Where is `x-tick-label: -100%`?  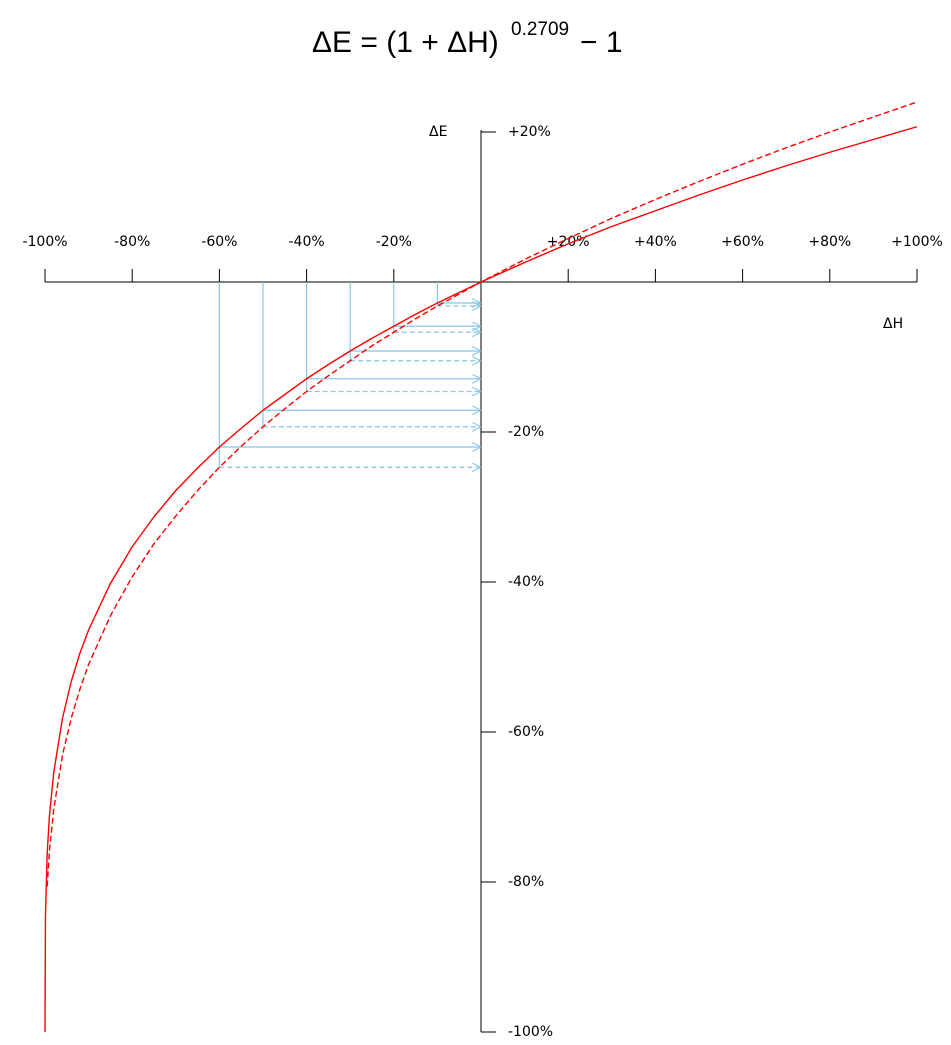
x-tick-label: -100% is located at coordinates (44, 242).